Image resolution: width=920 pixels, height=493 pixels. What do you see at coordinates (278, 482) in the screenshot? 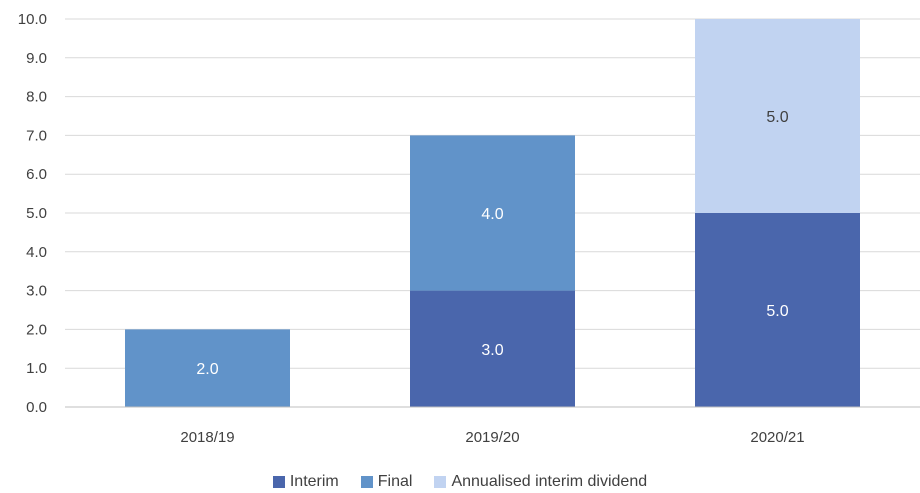
I see `legend-swatch-interim` at bounding box center [278, 482].